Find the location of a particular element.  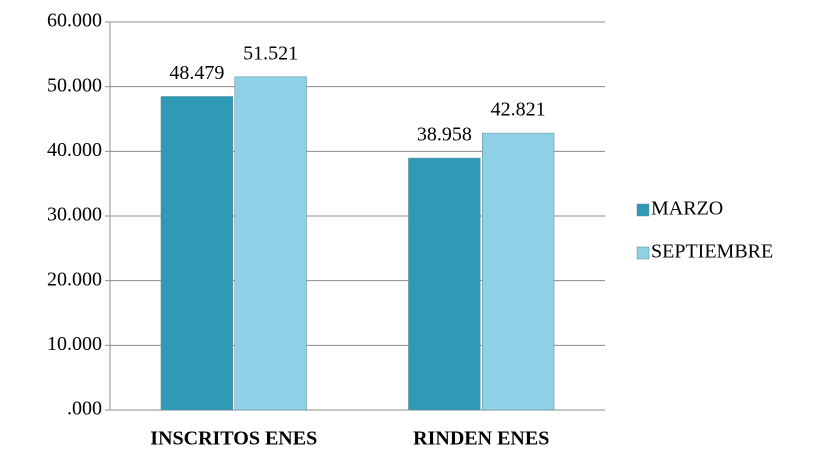

legend-label: MARZO is located at coordinates (687, 209).